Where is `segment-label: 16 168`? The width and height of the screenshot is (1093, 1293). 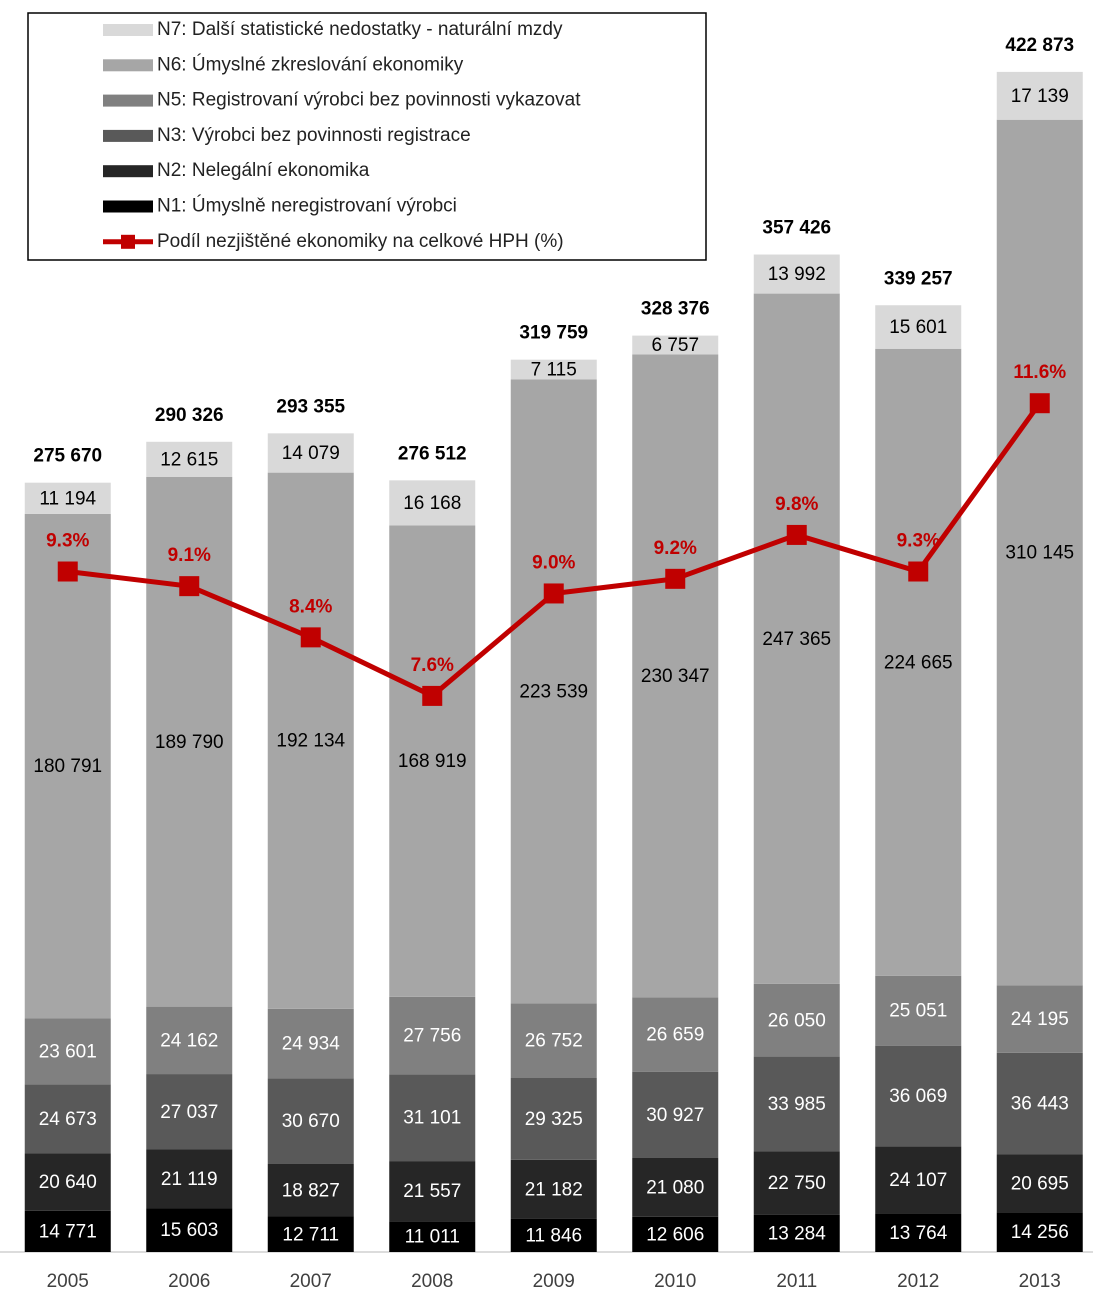
segment-label: 16 168 is located at coordinates (432, 503).